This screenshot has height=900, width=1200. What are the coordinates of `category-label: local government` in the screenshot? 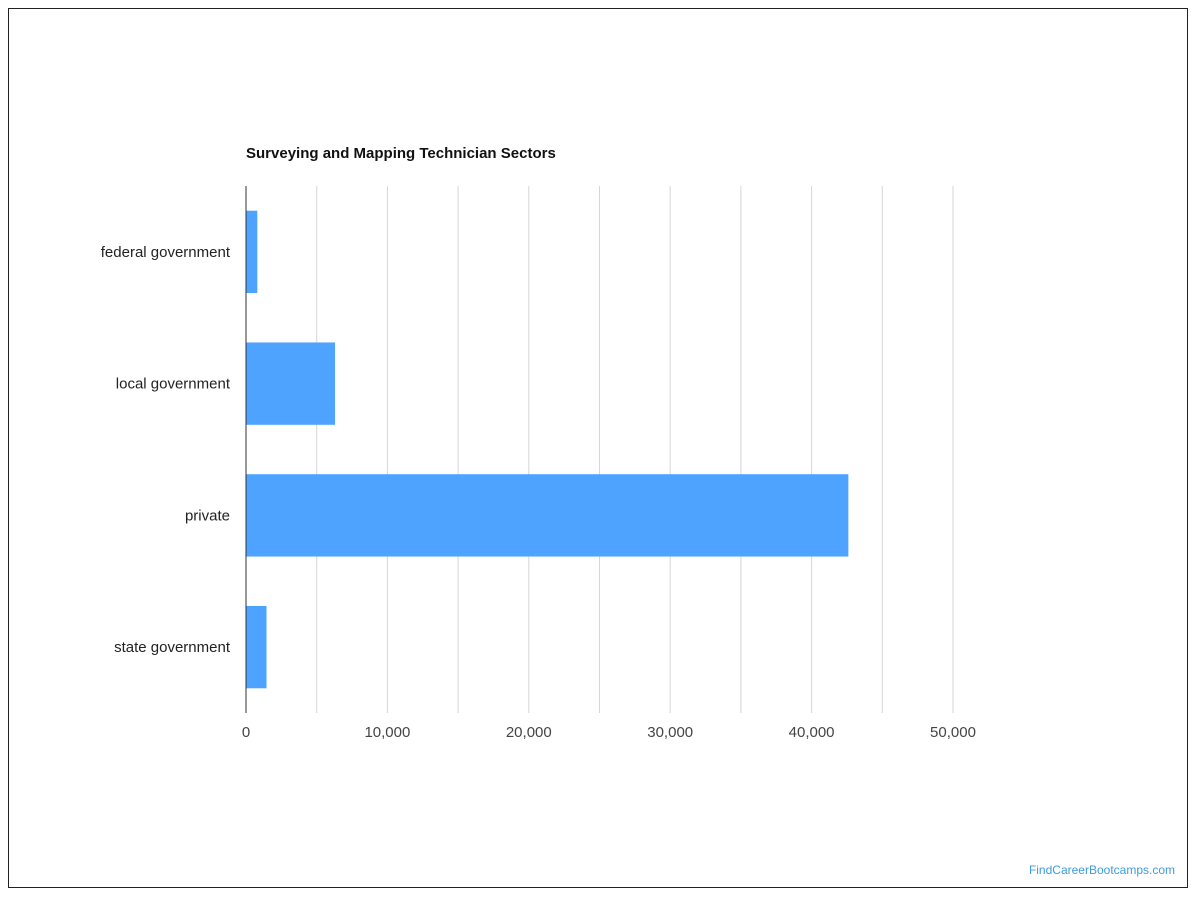 It's located at (173, 384).